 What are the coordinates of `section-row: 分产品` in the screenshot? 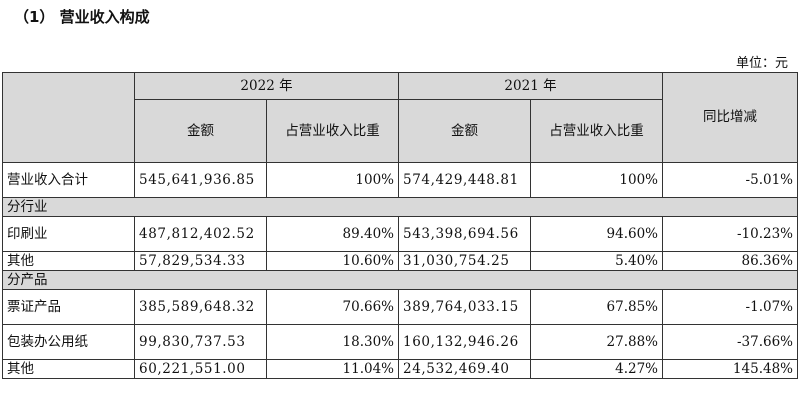 It's located at (400, 280).